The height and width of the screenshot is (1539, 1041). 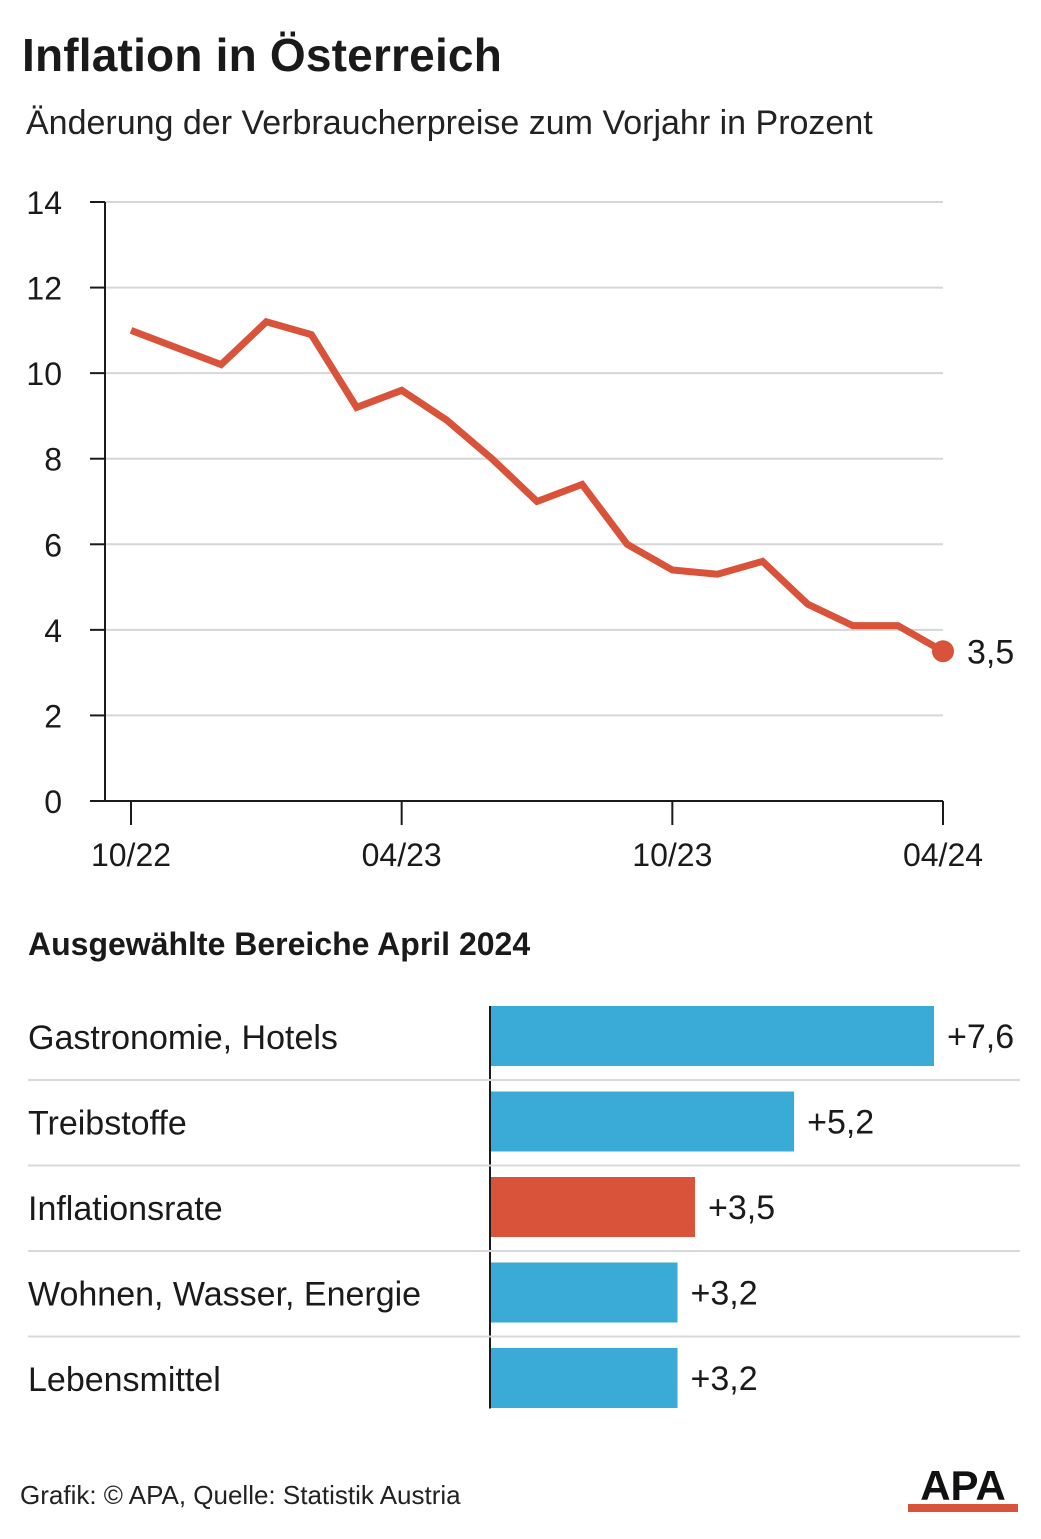 What do you see at coordinates (53, 802) in the screenshot?
I see `y-tick-label: 0` at bounding box center [53, 802].